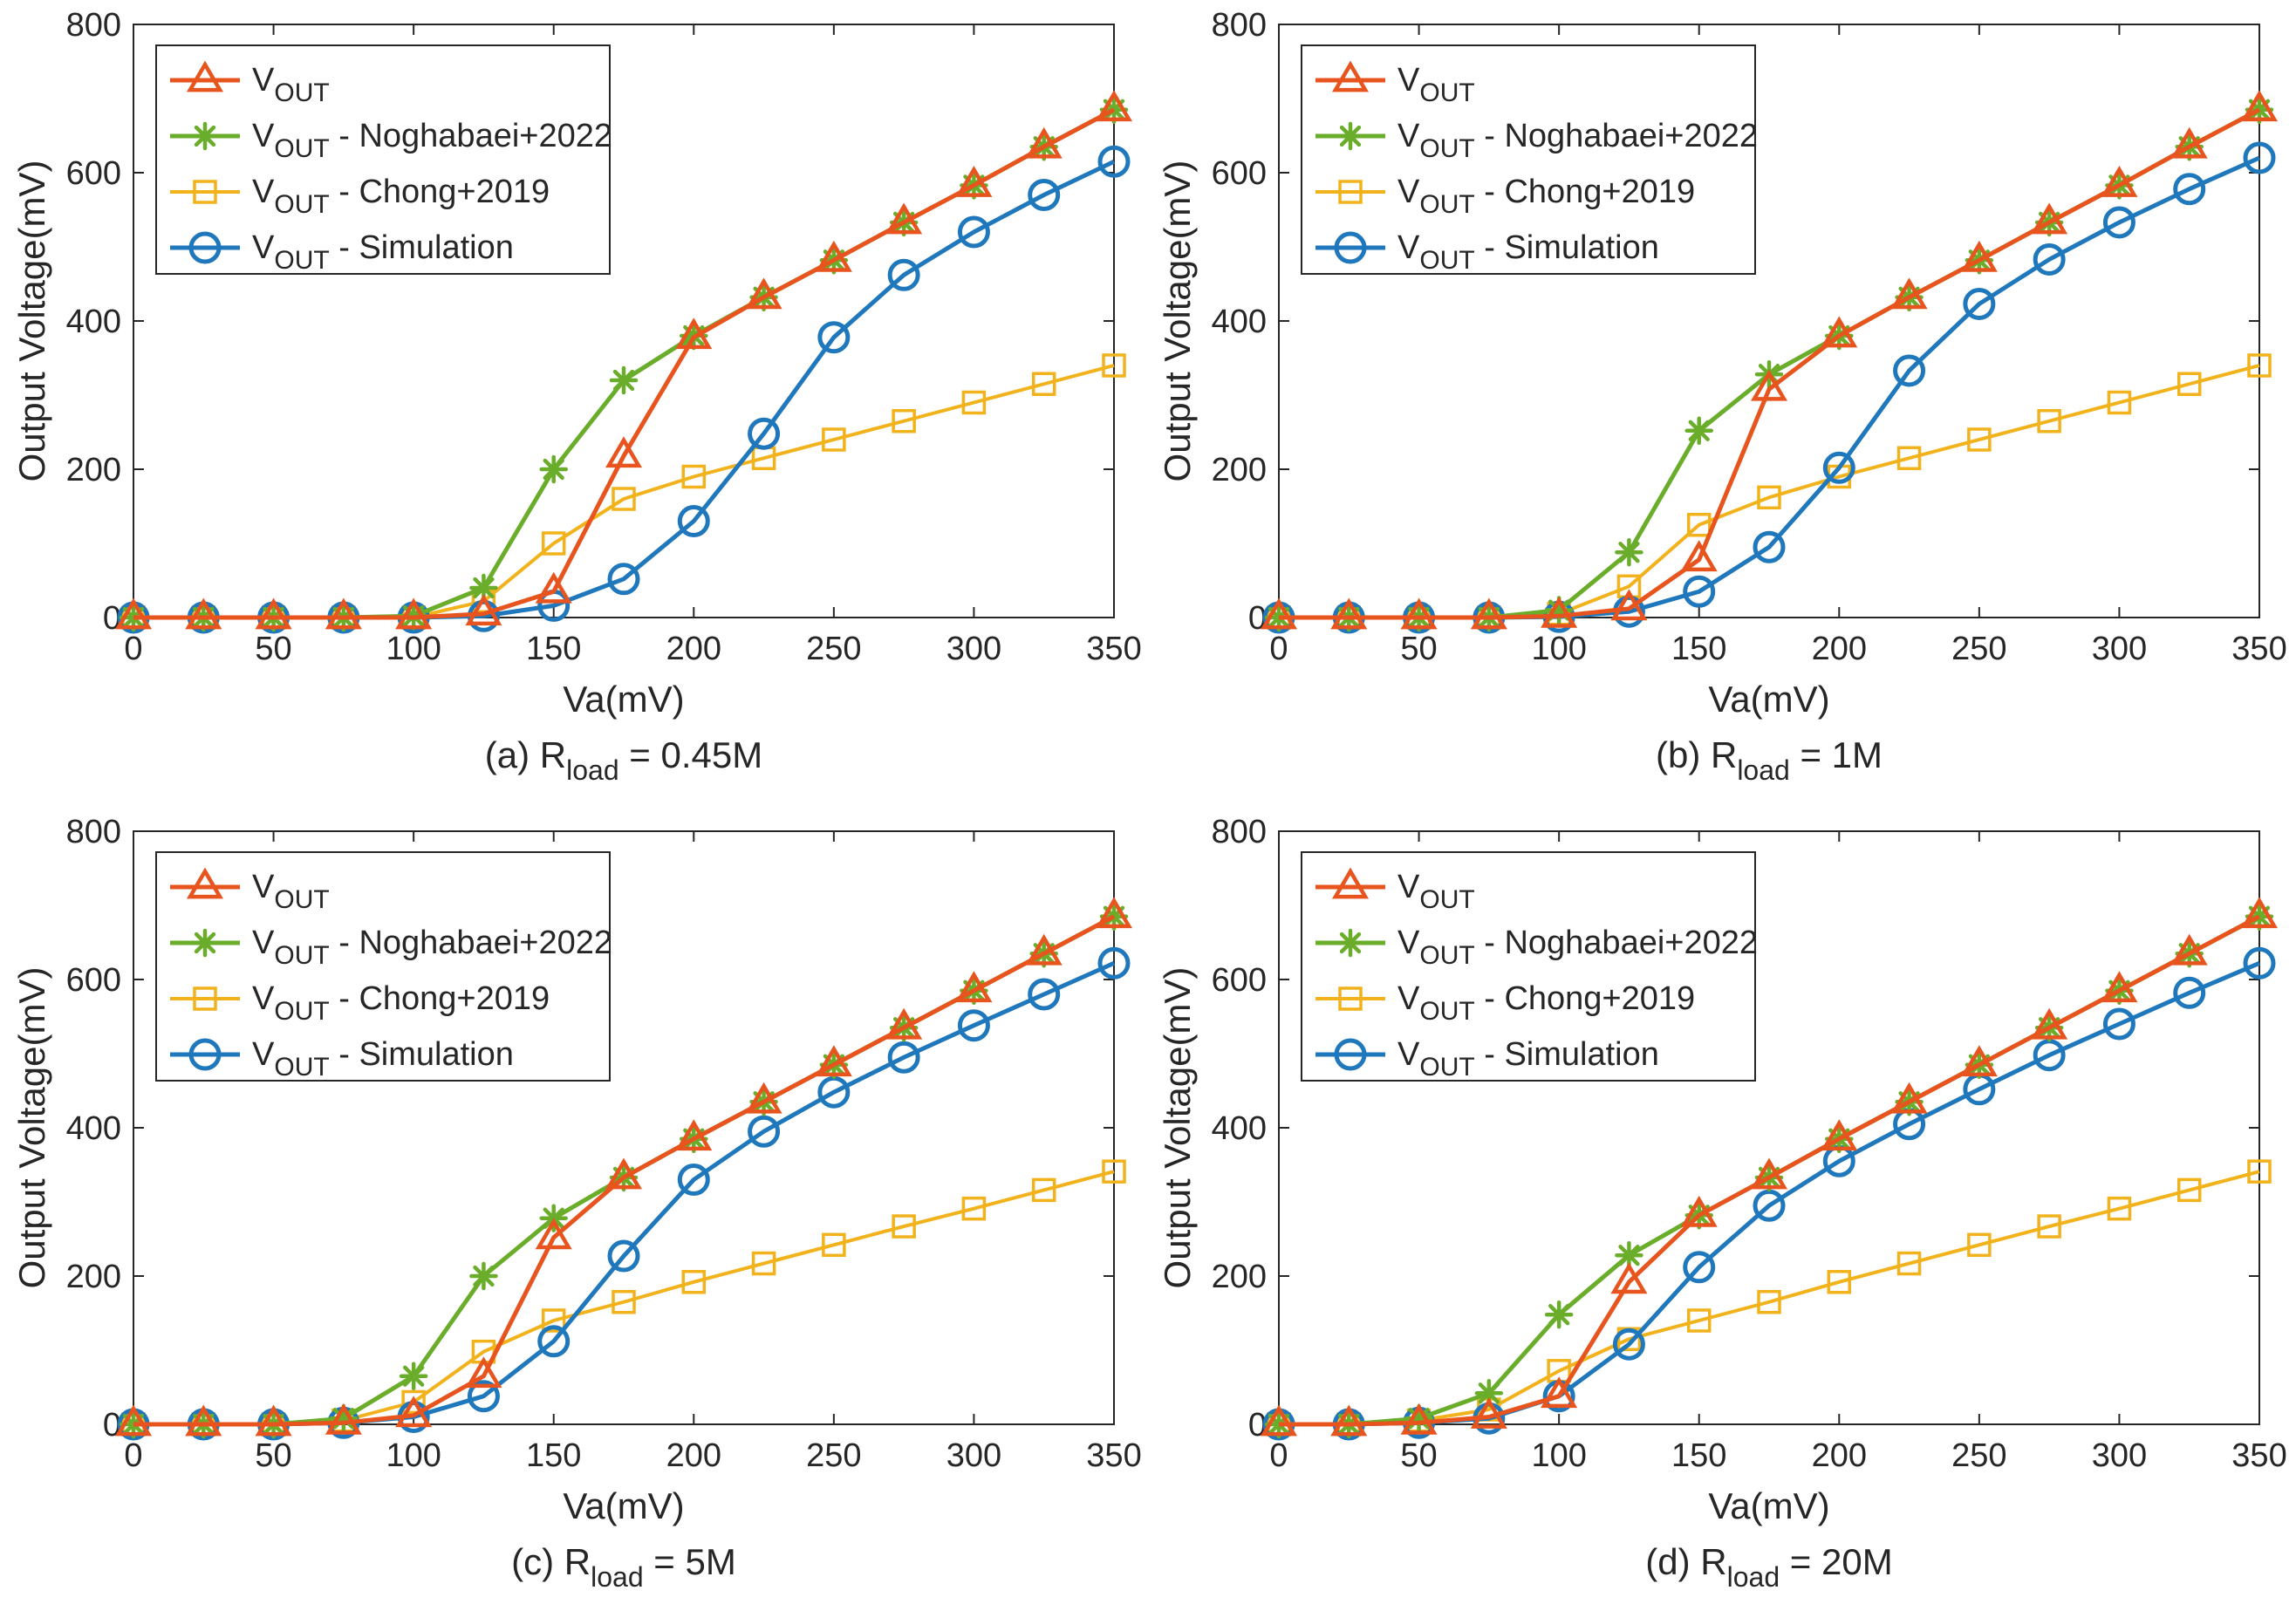  Describe the element at coordinates (422, 1054) in the screenshot. I see `legend-rest: - Simulation` at that location.